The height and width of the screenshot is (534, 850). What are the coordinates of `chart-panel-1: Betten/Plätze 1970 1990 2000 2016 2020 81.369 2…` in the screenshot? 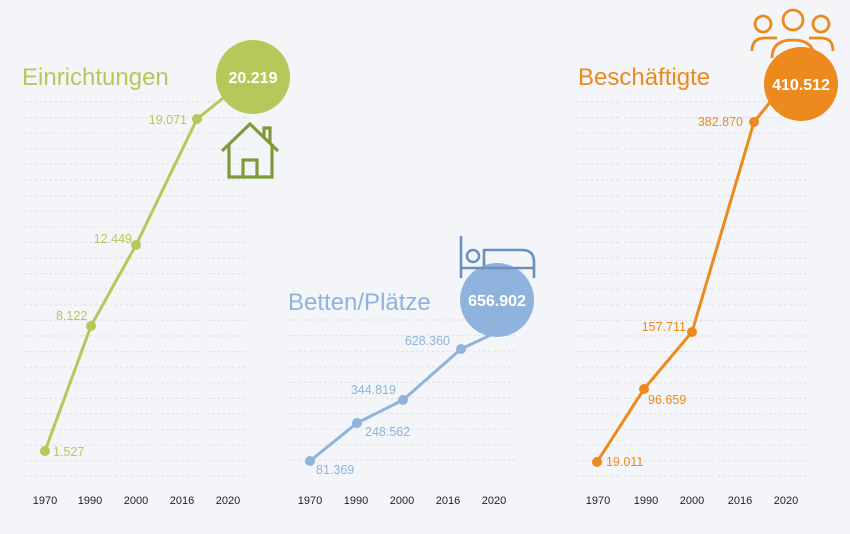 It's located at (412, 371).